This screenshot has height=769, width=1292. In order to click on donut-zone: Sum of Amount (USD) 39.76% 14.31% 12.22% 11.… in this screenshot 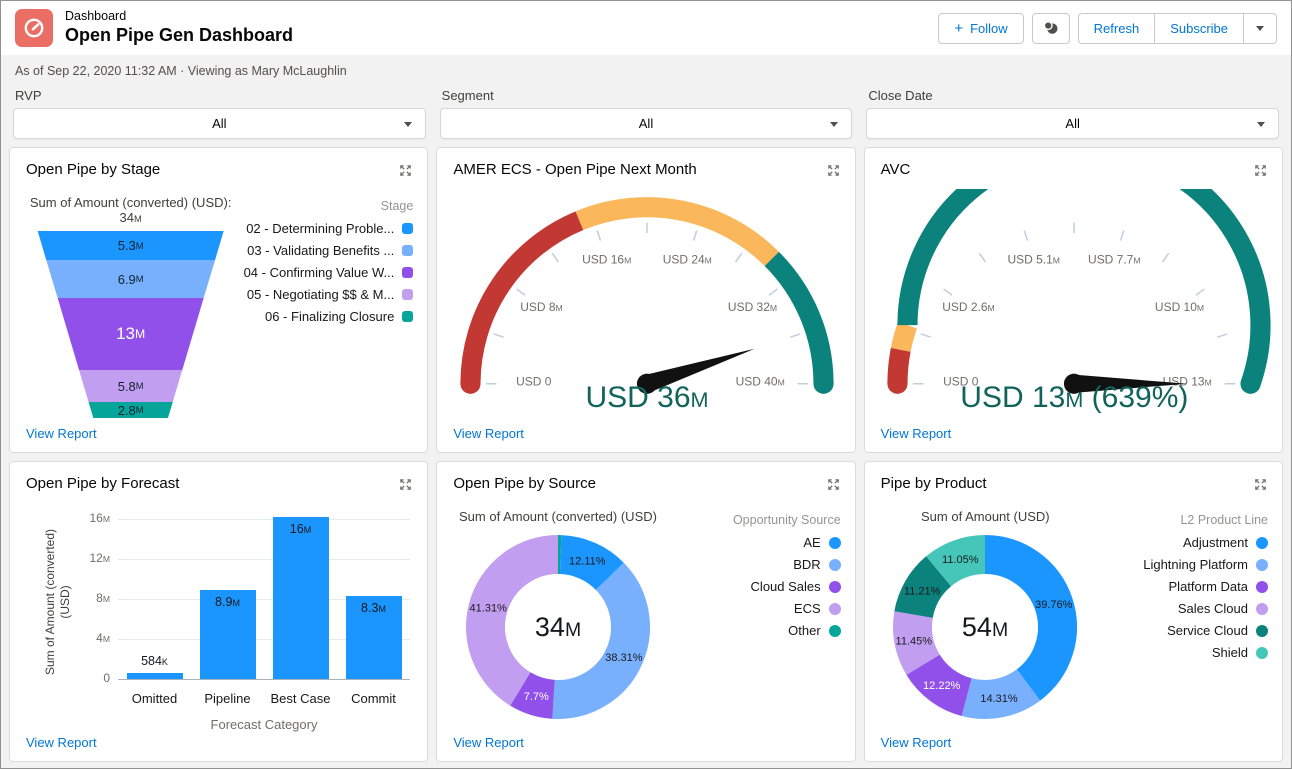, I will do `click(985, 614)`.